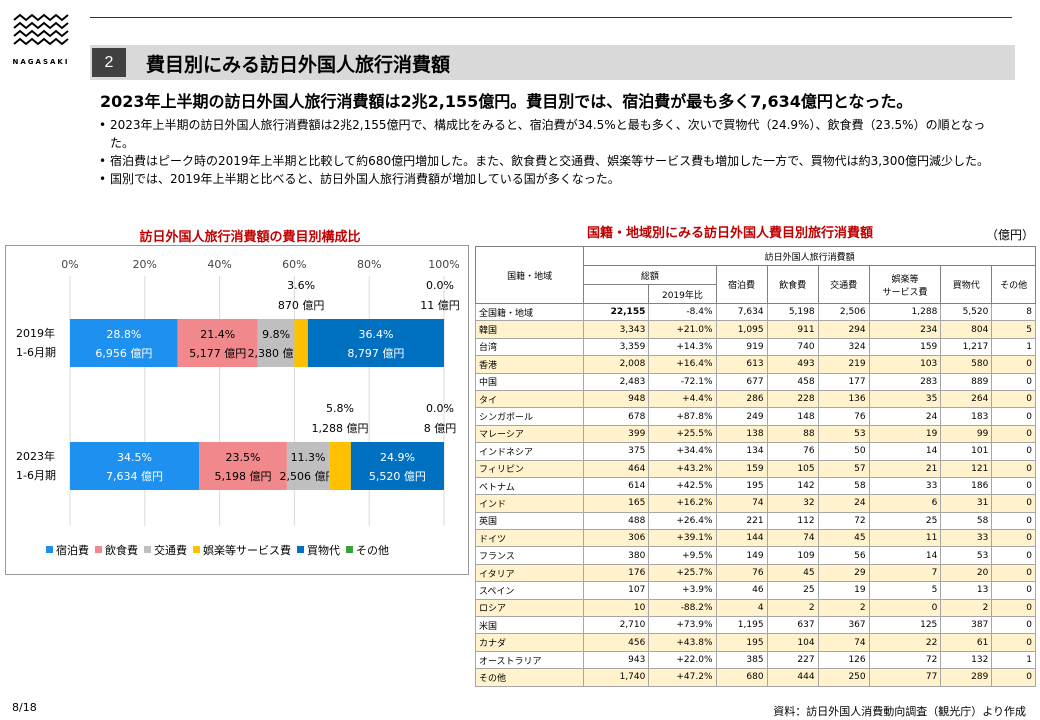 This screenshot has width=1040, height=720. I want to click on section-title: 費目別にみる訪日外国人旅行消費額, so click(298, 65).